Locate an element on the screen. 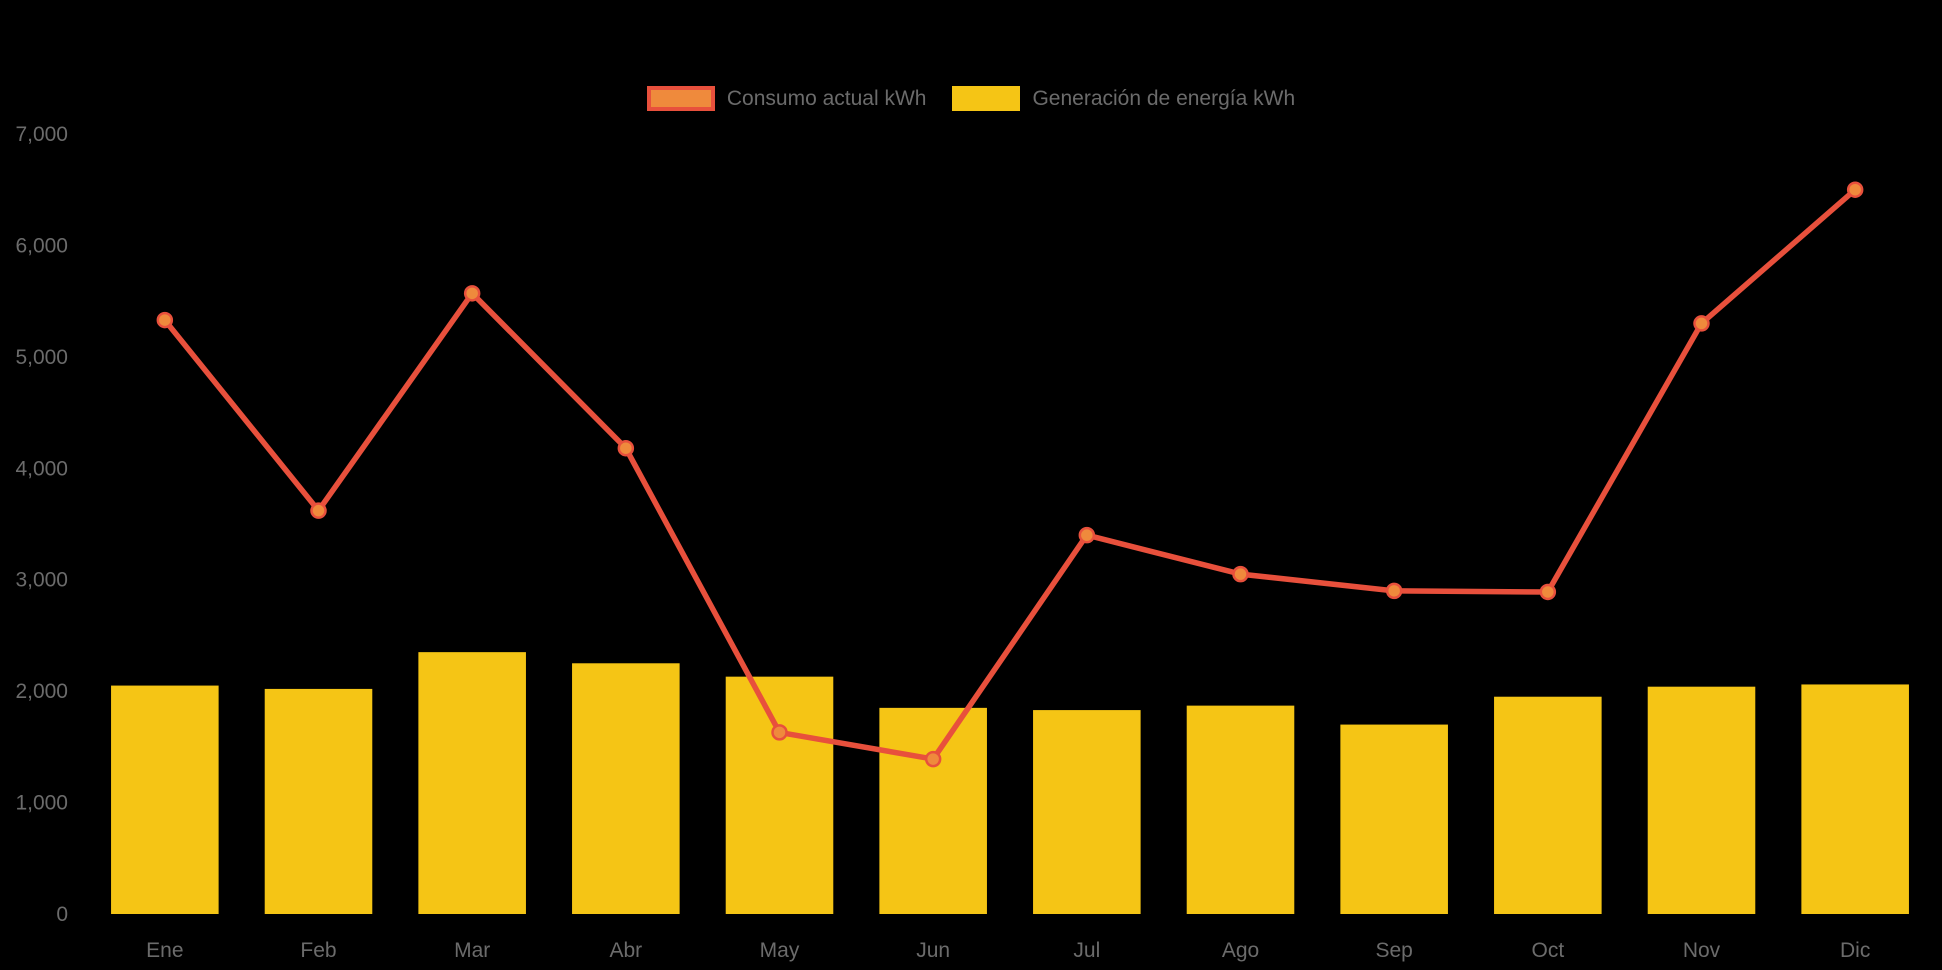 This screenshot has height=970, width=1942. bar-dic is located at coordinates (1855, 799).